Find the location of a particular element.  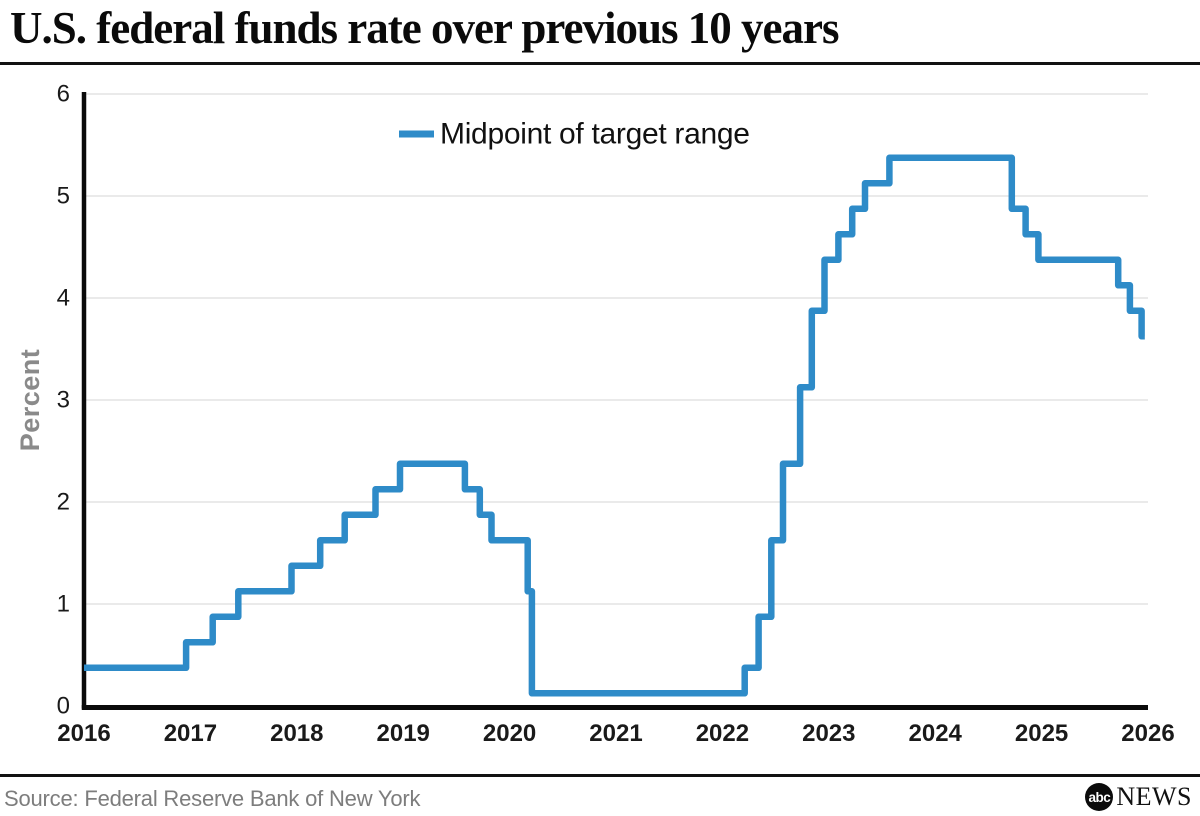

x-tick-label: 2020 is located at coordinates (509, 733).